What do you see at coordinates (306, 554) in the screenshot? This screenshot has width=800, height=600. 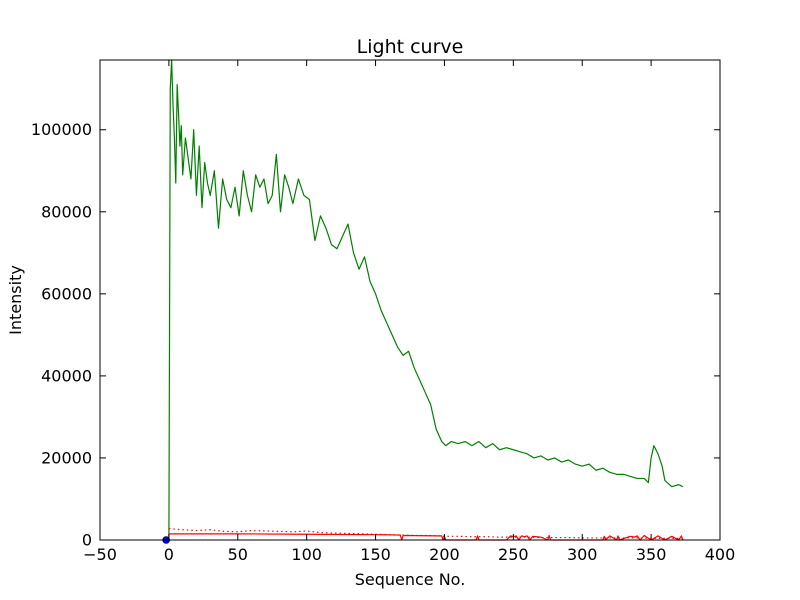 I see `x-tick-label: 100` at bounding box center [306, 554].